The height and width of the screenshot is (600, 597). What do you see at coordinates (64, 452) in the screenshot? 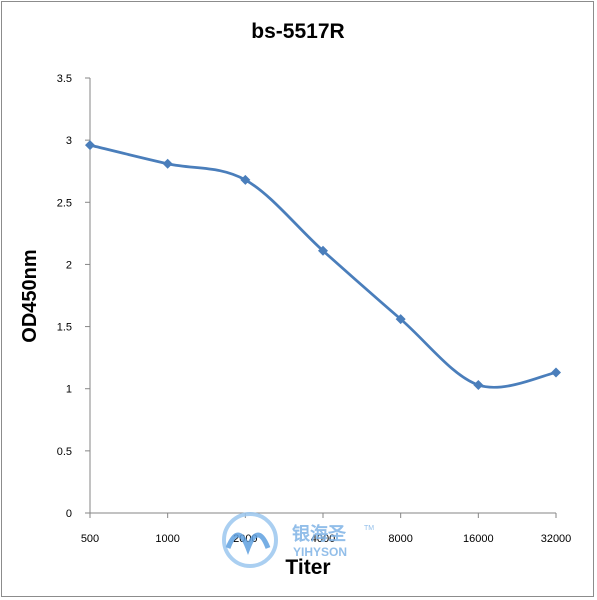
I see `y-tick-label: 0.5` at bounding box center [64, 452].